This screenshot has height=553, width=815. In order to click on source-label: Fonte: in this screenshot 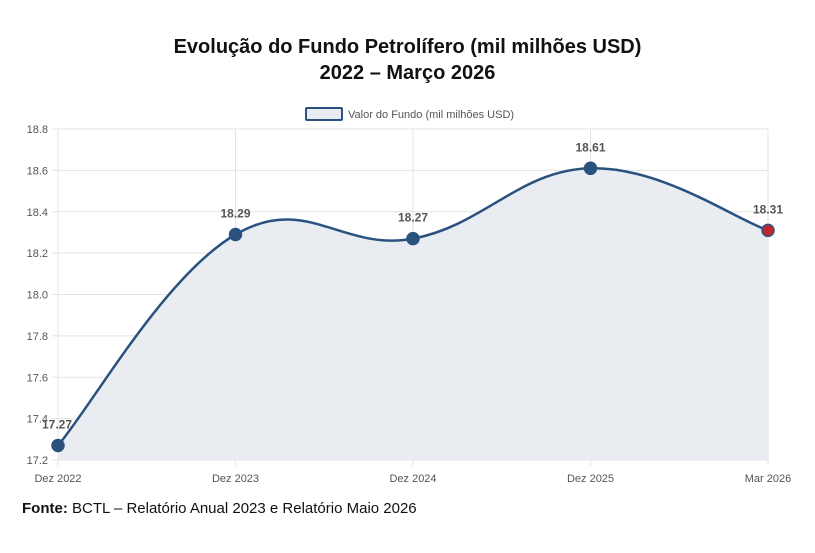, I will do `click(45, 508)`.